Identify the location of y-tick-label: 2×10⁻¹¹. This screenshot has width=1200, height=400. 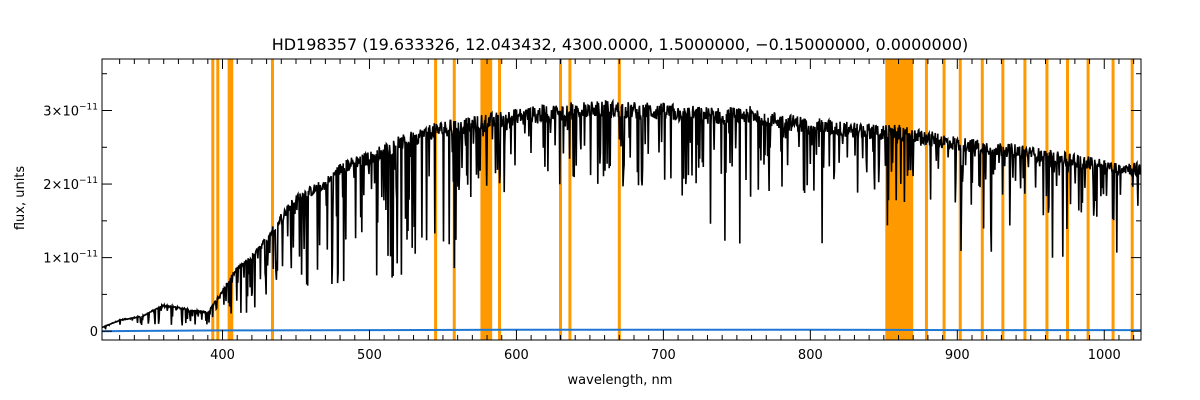
(70, 184).